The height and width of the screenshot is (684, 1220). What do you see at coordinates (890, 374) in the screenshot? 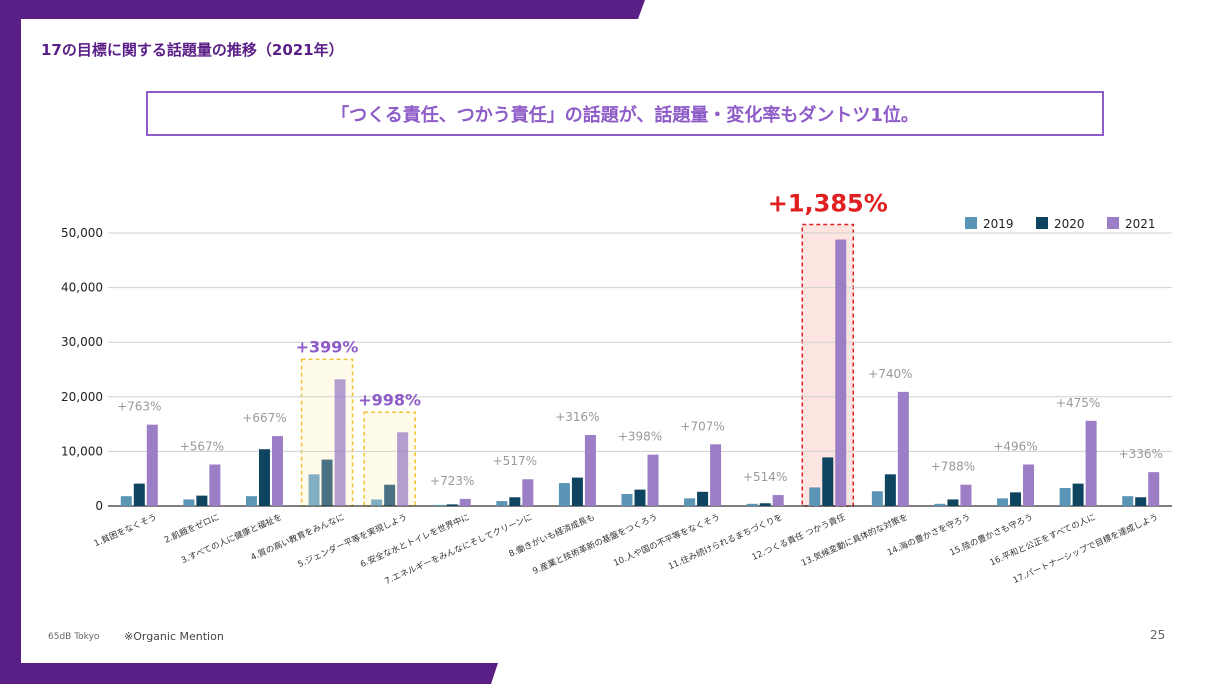
I see `change-label-13: +740%` at bounding box center [890, 374].